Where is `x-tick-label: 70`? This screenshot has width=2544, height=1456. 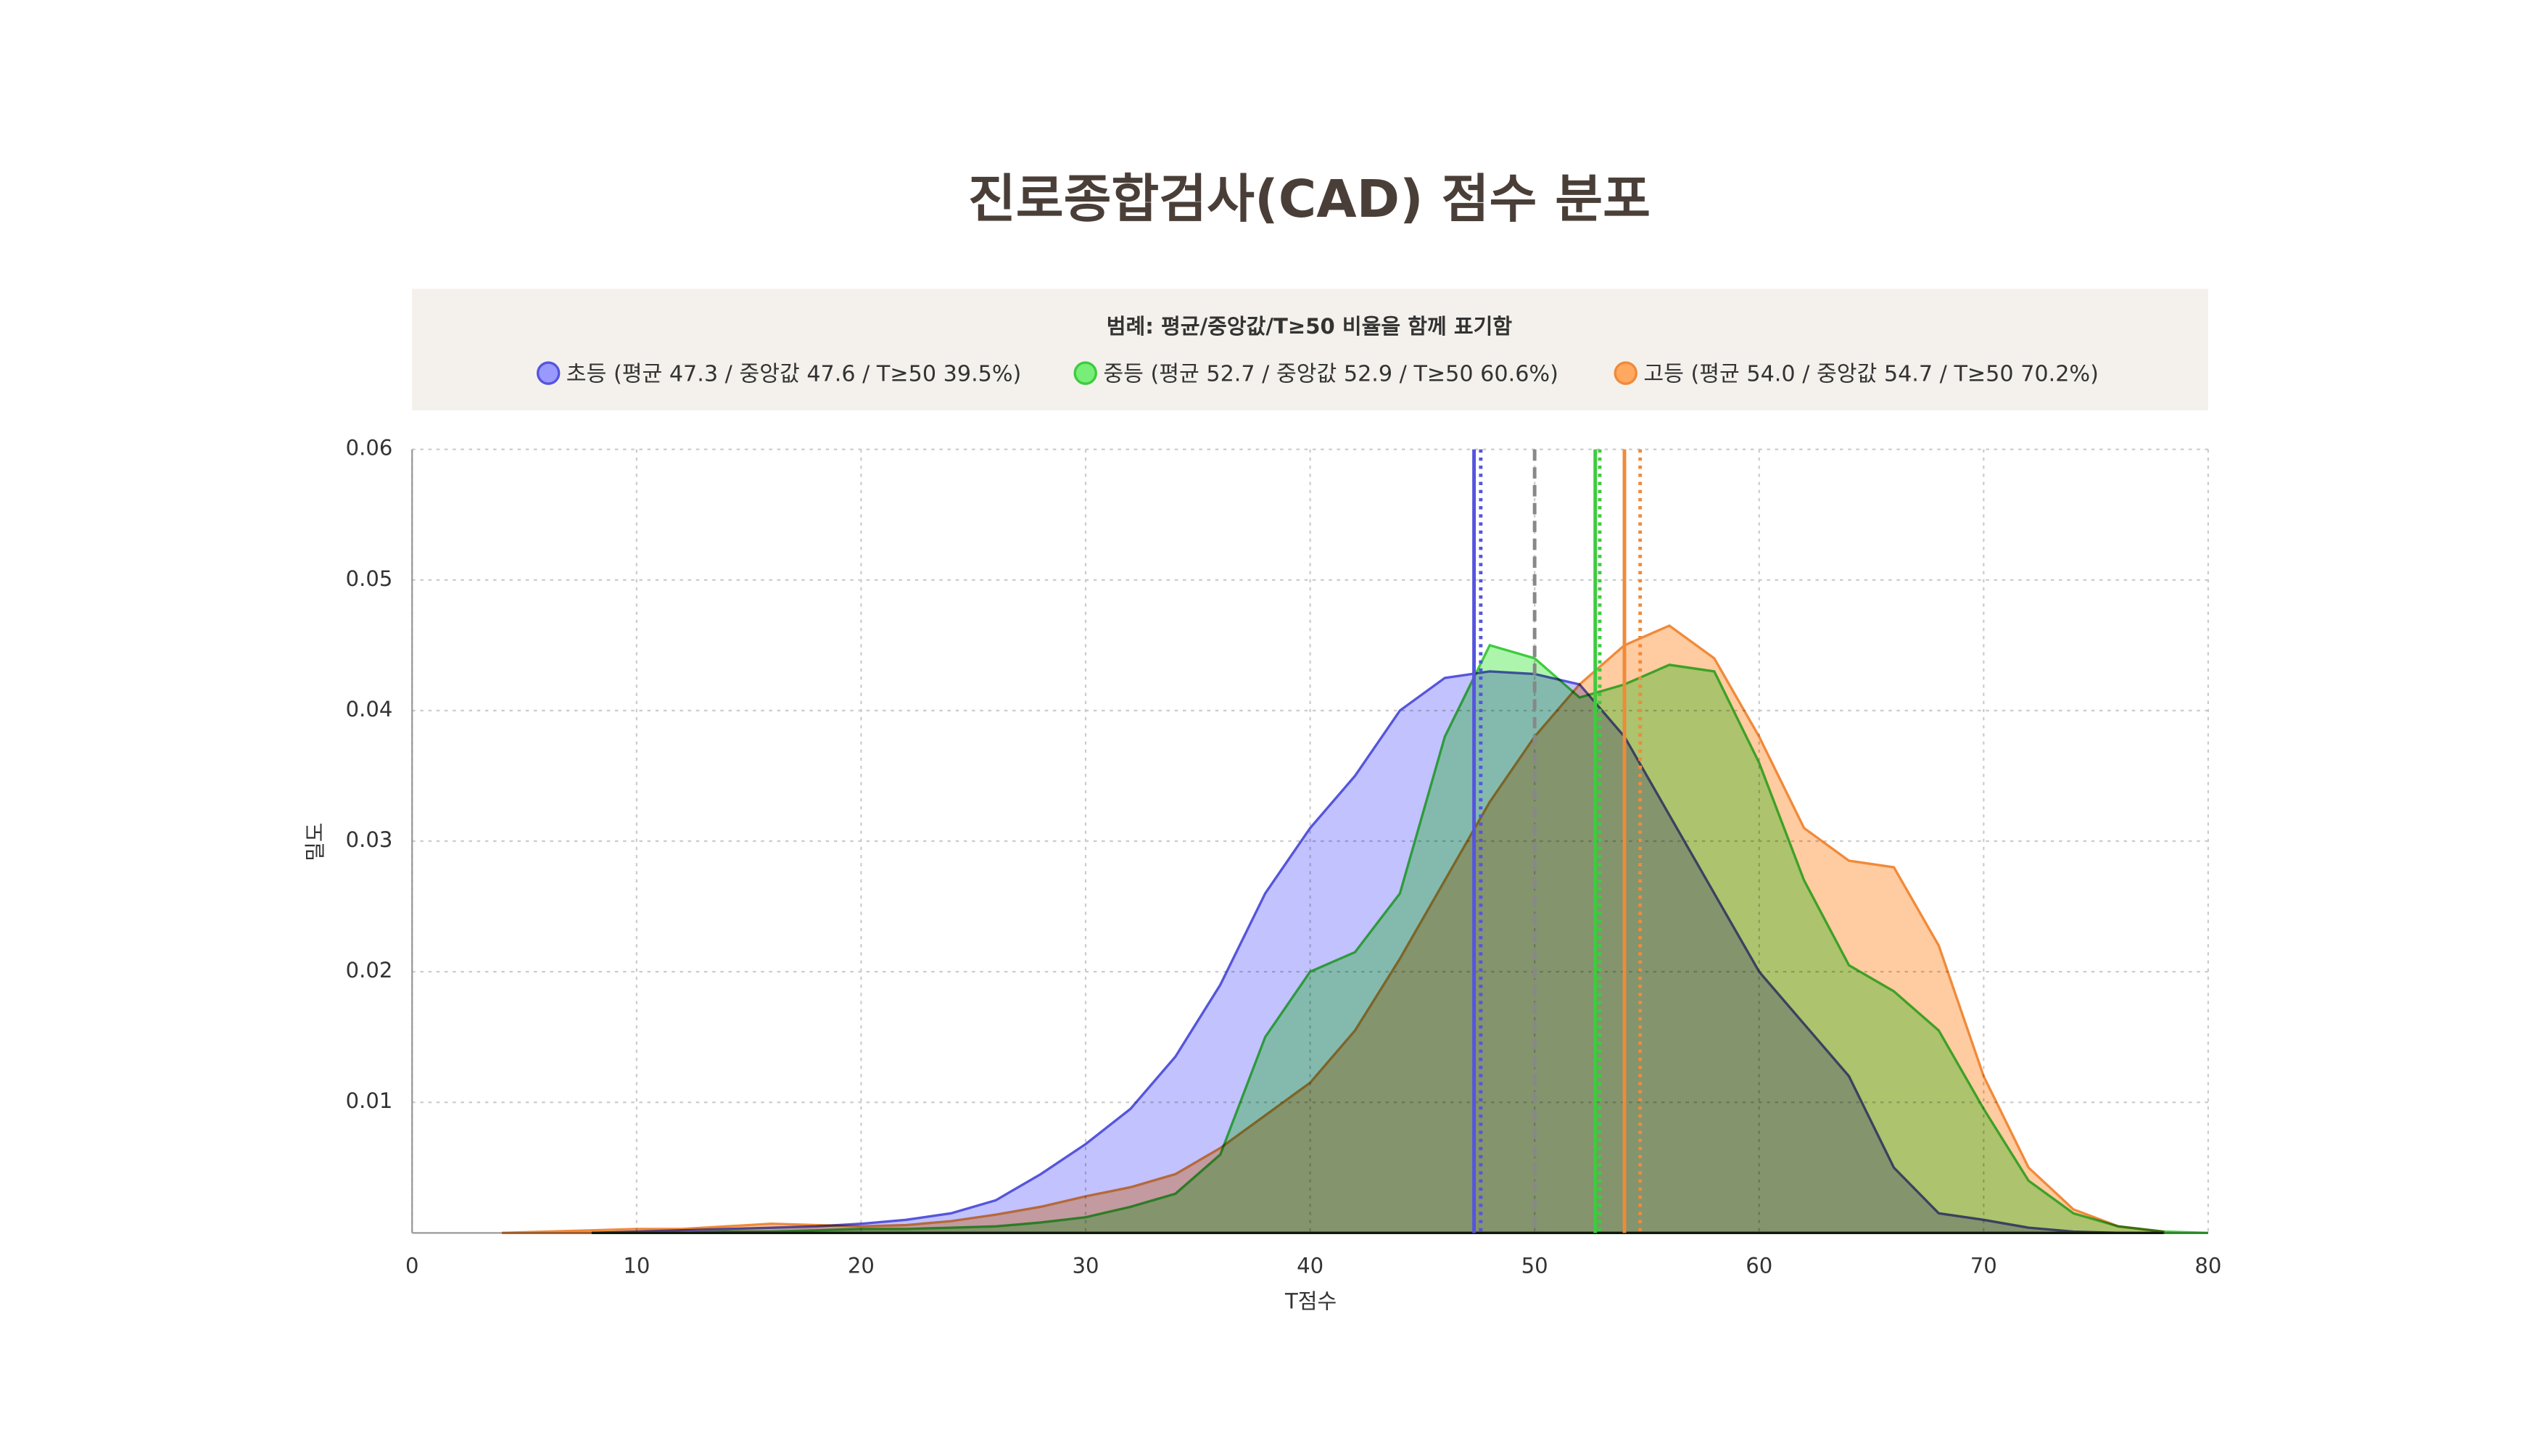
x-tick-label: 70 is located at coordinates (1983, 1265).